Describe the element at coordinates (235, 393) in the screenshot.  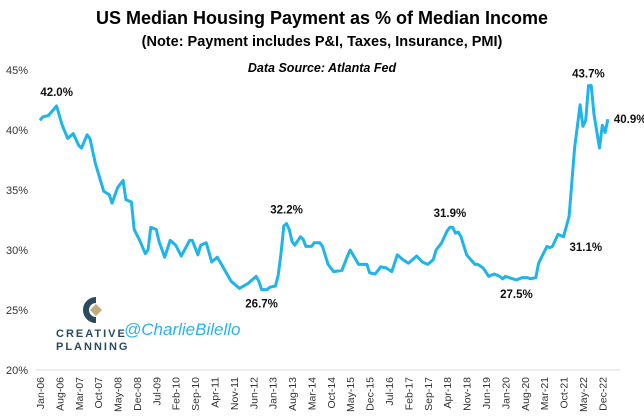
I see `x-tick-label: Nov-11` at that location.